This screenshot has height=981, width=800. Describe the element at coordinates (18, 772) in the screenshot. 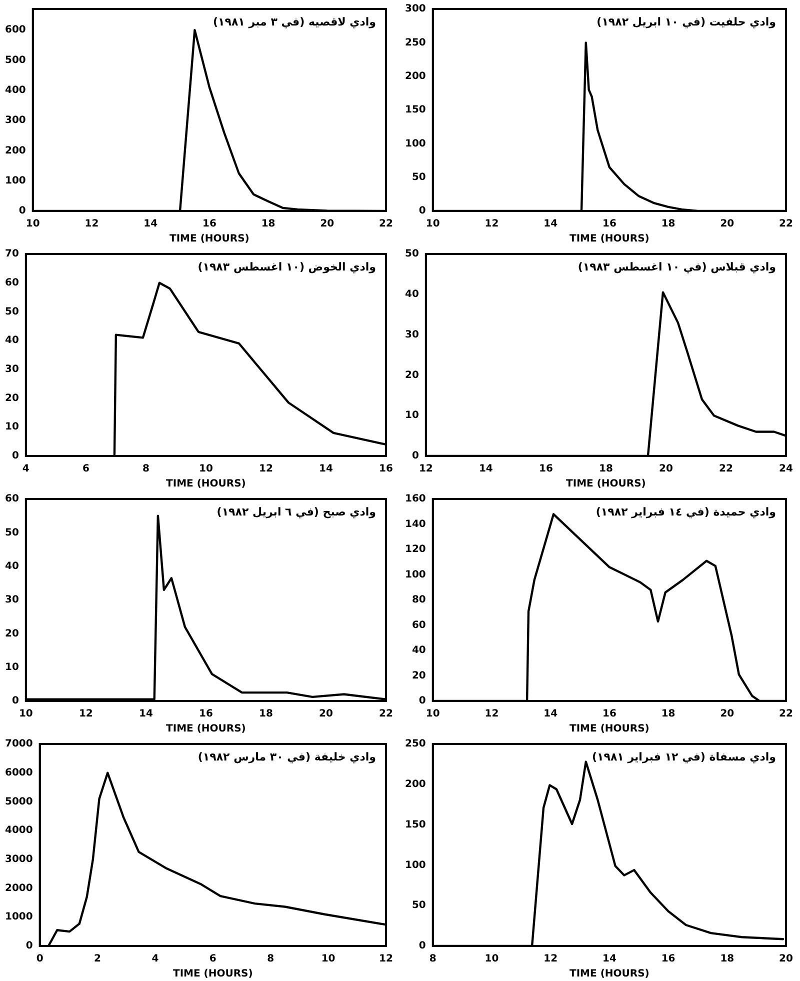

I see `y-tick-label: 6000` at that location.